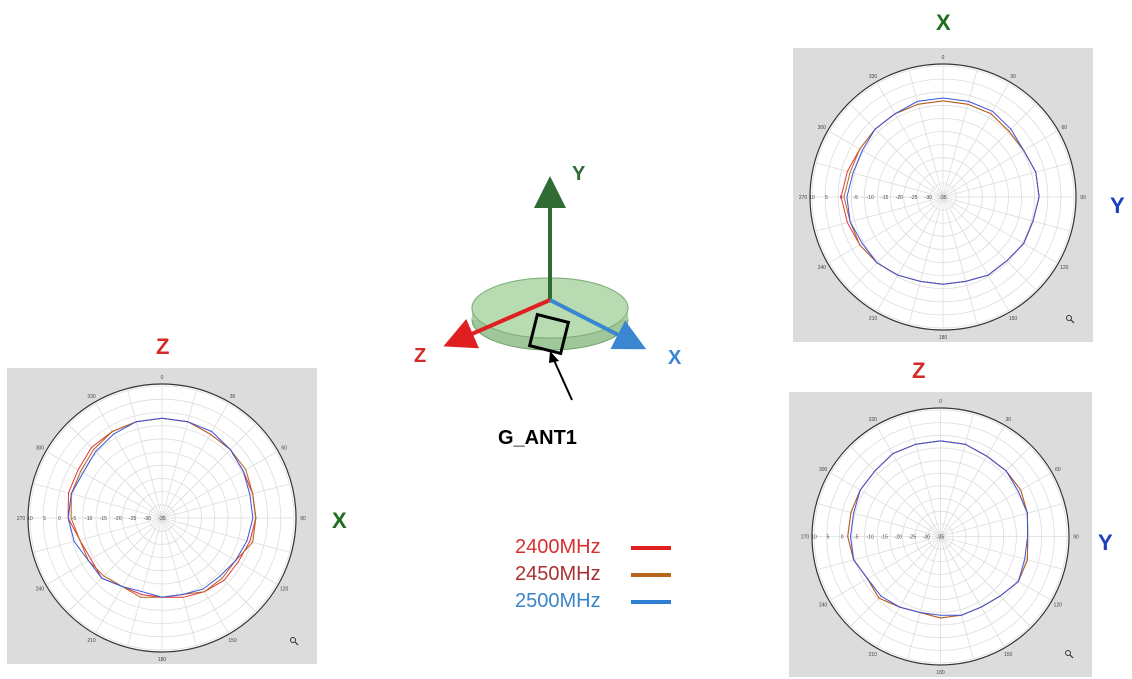 The width and height of the screenshot is (1132, 679). I want to click on diagram-z-label: Z, so click(420, 356).